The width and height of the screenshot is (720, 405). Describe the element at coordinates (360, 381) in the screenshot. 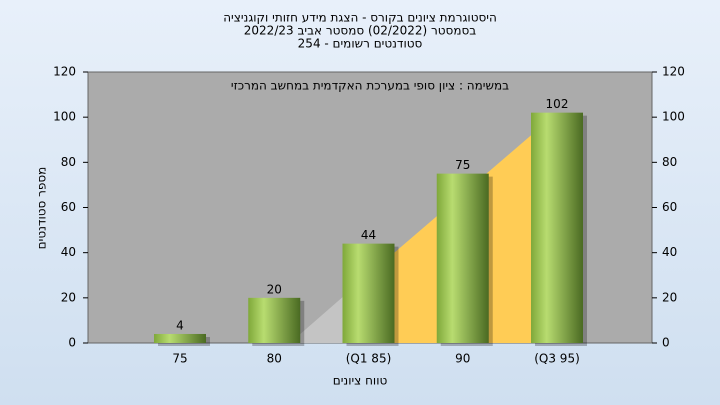

I see `x-axis-label: טווח ציונים` at that location.